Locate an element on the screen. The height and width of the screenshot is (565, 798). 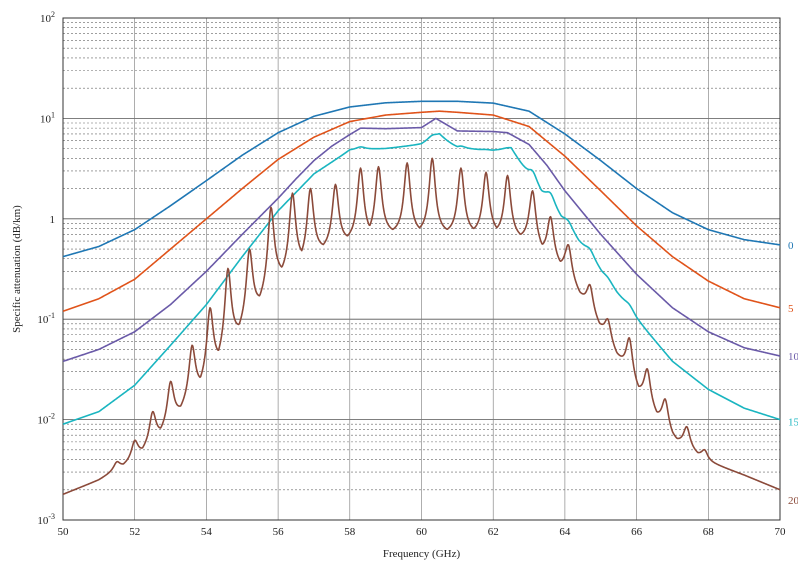
x-tick-label: 50 is located at coordinates (64, 532).